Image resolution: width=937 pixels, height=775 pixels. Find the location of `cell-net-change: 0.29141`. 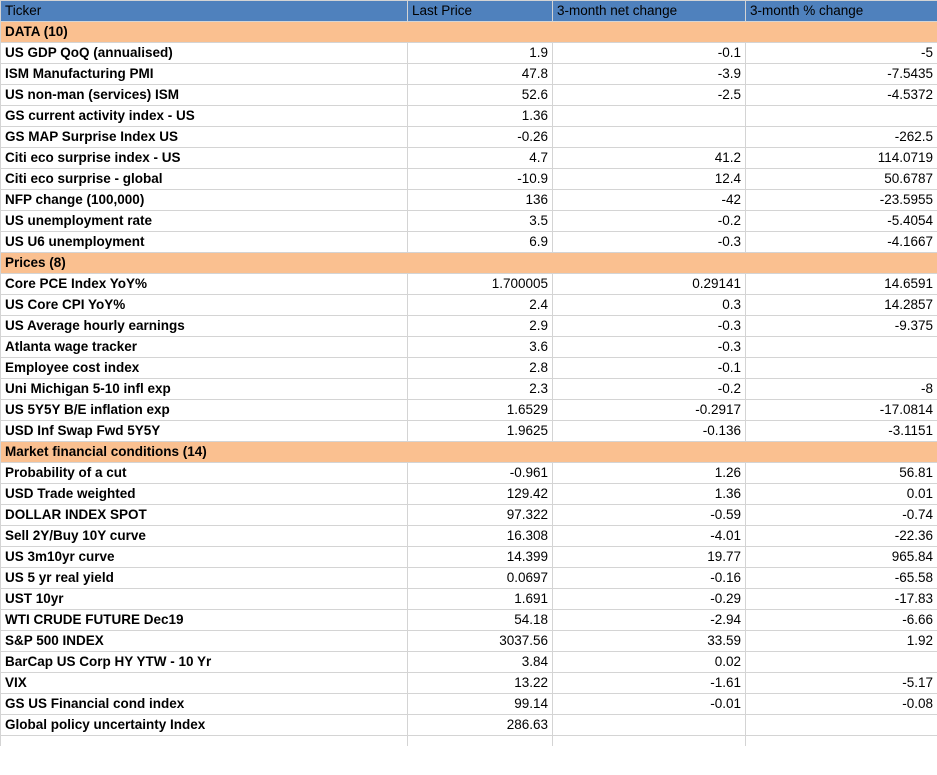

cell-net-change: 0.29141 is located at coordinates (649, 284).